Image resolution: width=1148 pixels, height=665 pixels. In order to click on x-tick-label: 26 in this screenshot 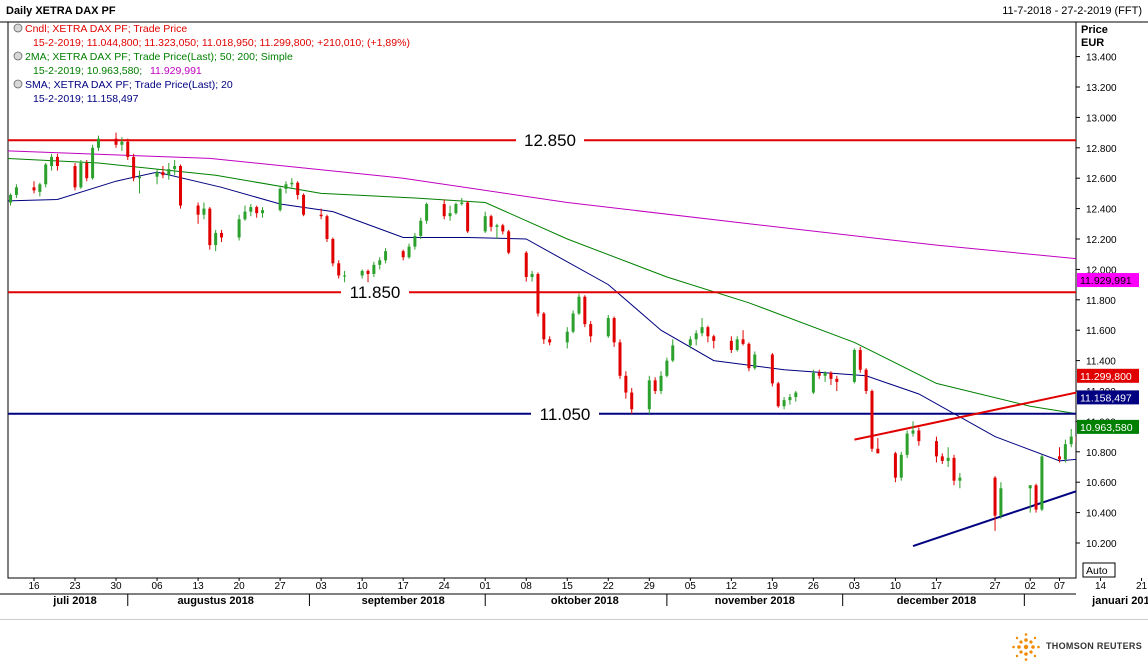, I will do `click(814, 586)`.